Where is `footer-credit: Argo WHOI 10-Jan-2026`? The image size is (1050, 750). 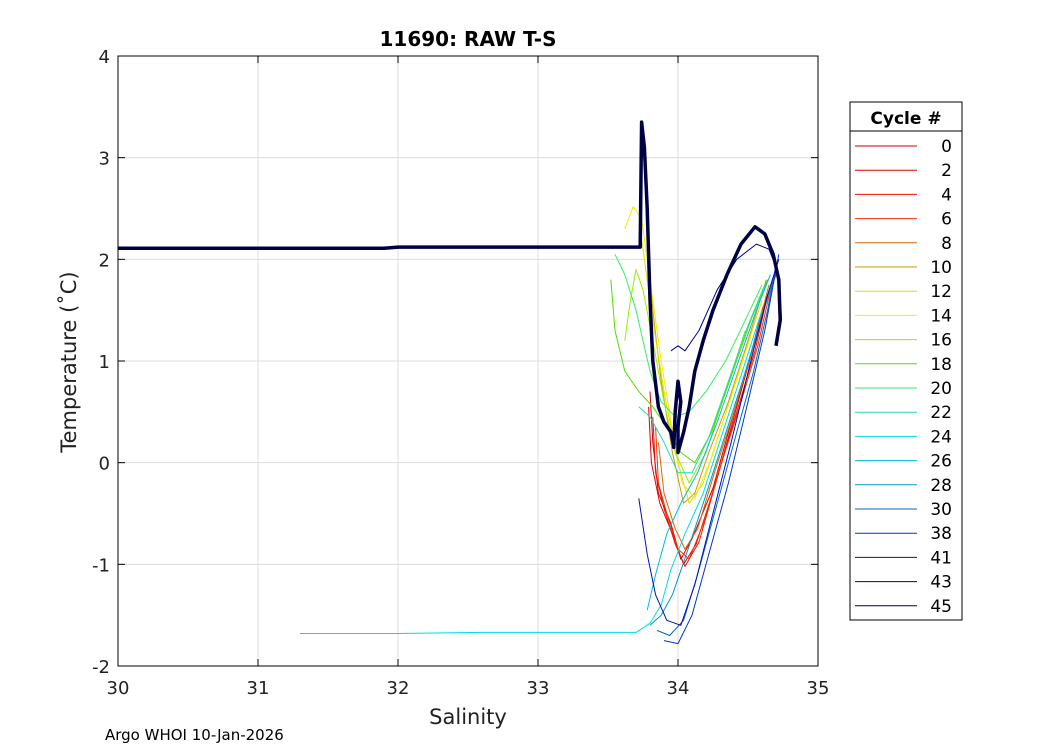 footer-credit: Argo WHOI 10-Jan-2026 is located at coordinates (194, 735).